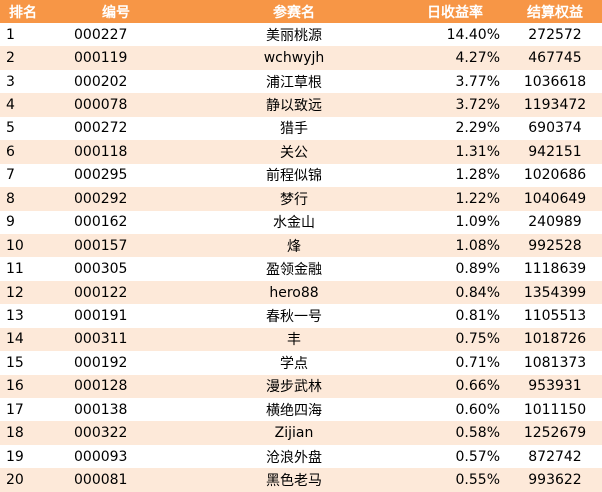 The height and width of the screenshot is (492, 602). What do you see at coordinates (301, 410) in the screenshot?
I see `table-row: 17 000138 横绝四海 0.60% 1011150` at bounding box center [301, 410].